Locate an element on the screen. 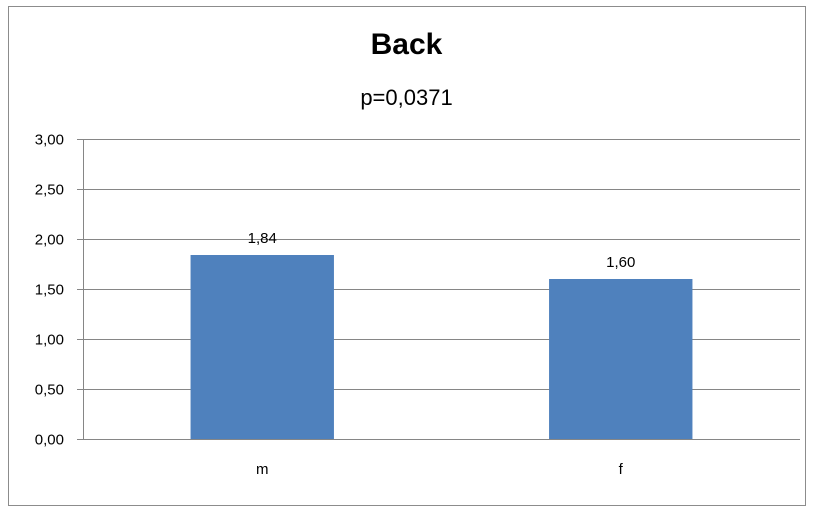 The width and height of the screenshot is (813, 506). data-label: 1,84 is located at coordinates (262, 238).